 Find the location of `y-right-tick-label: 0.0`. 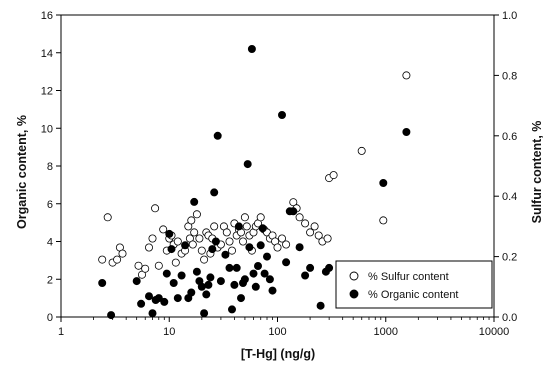

y-right-tick-label: 0.0 is located at coordinates (509, 318).